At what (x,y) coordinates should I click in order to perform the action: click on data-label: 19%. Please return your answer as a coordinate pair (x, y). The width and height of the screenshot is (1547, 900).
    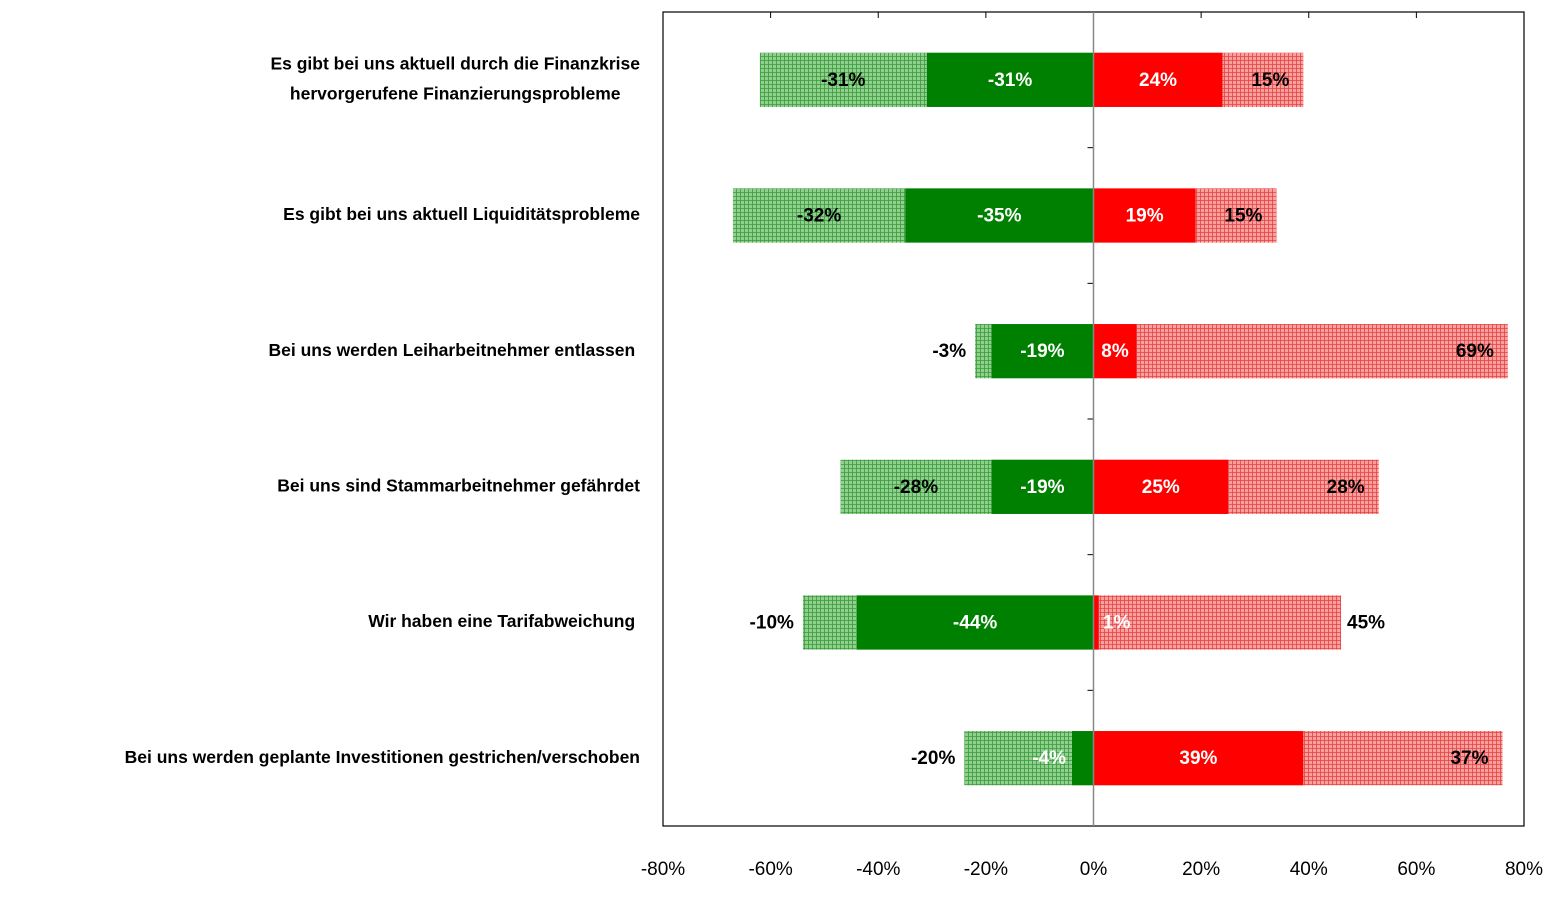
    Looking at the image, I should click on (1145, 216).